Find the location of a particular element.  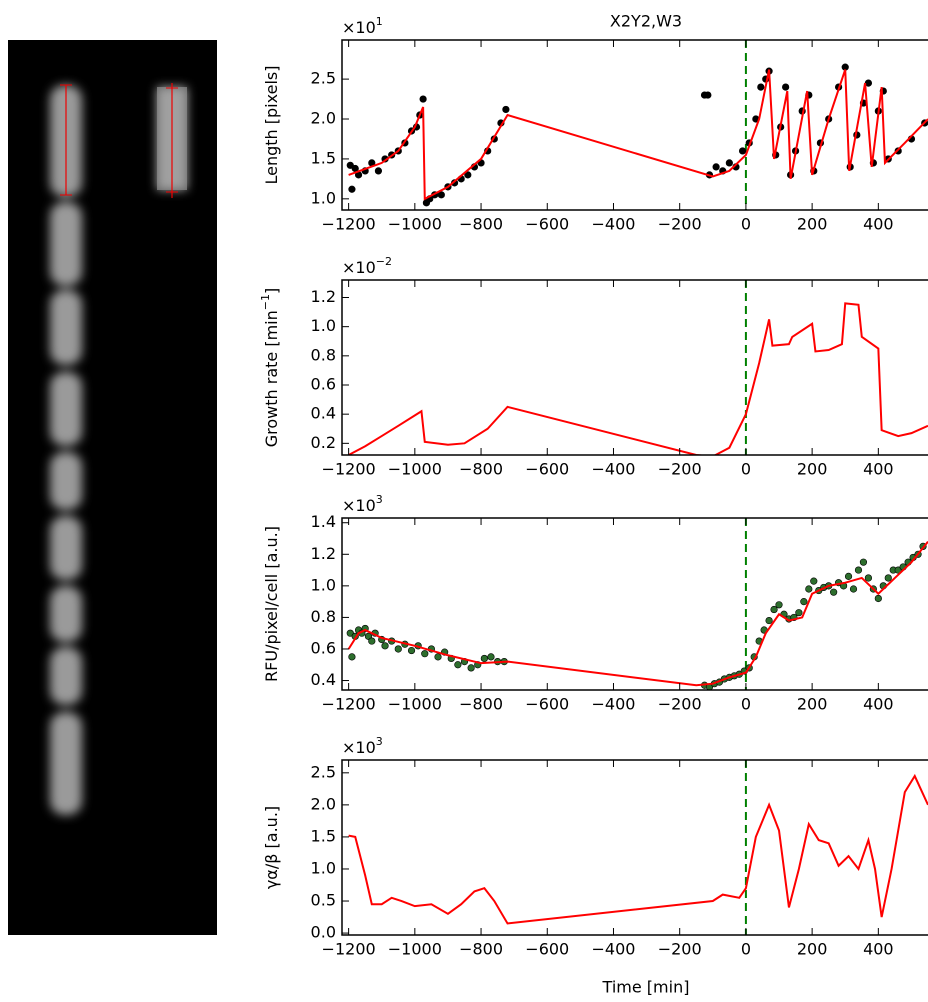

y-axis-label-sup: −1 is located at coordinates (265, 302).